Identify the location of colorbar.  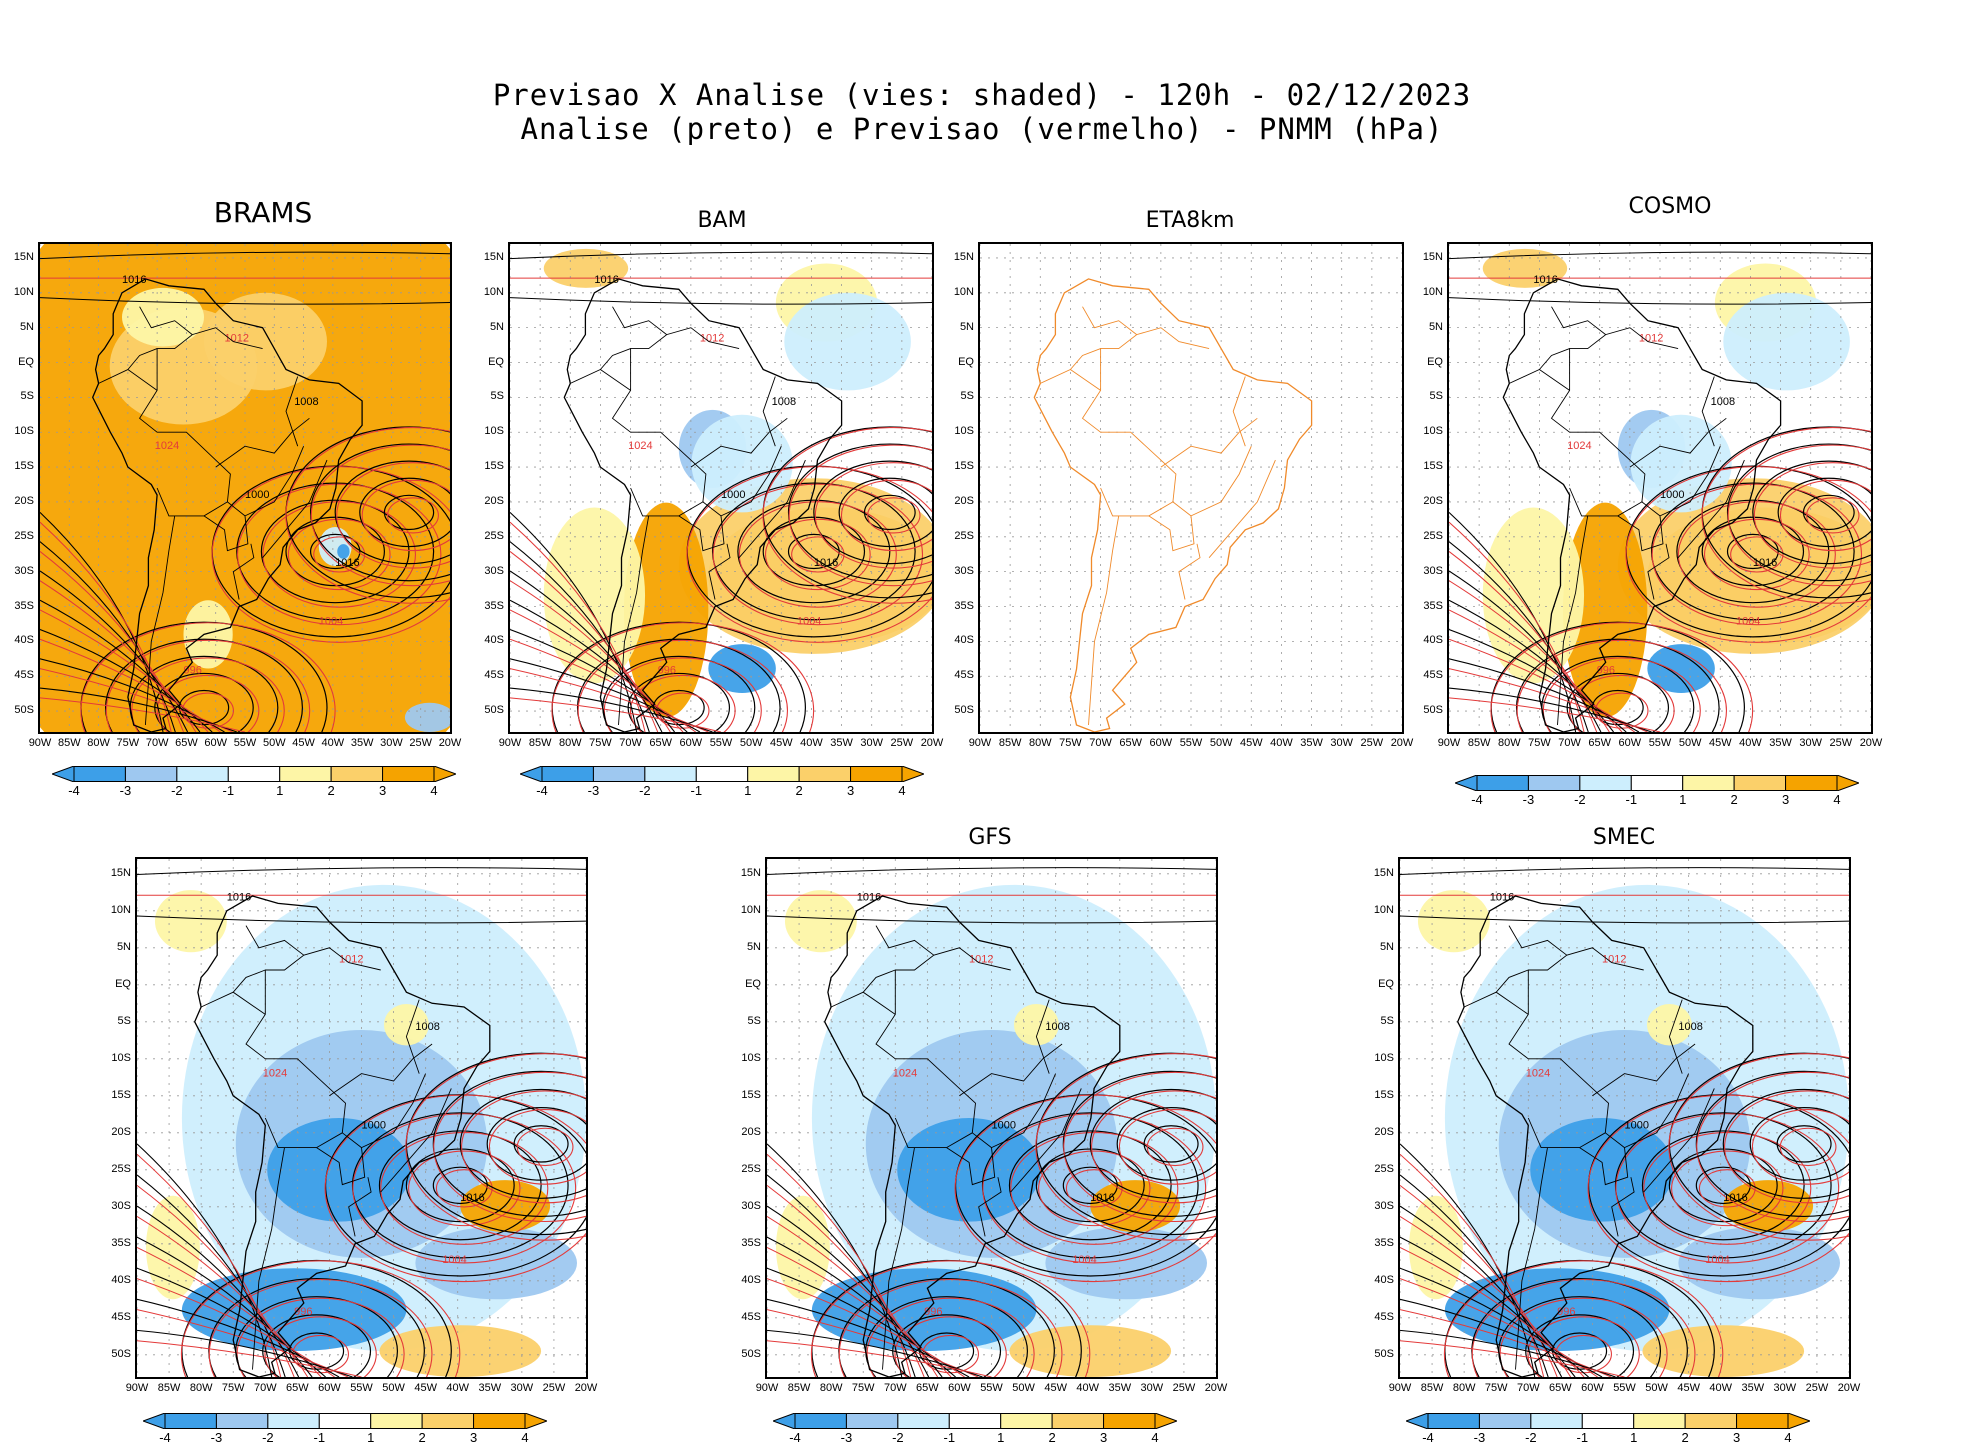
(345, 1422).